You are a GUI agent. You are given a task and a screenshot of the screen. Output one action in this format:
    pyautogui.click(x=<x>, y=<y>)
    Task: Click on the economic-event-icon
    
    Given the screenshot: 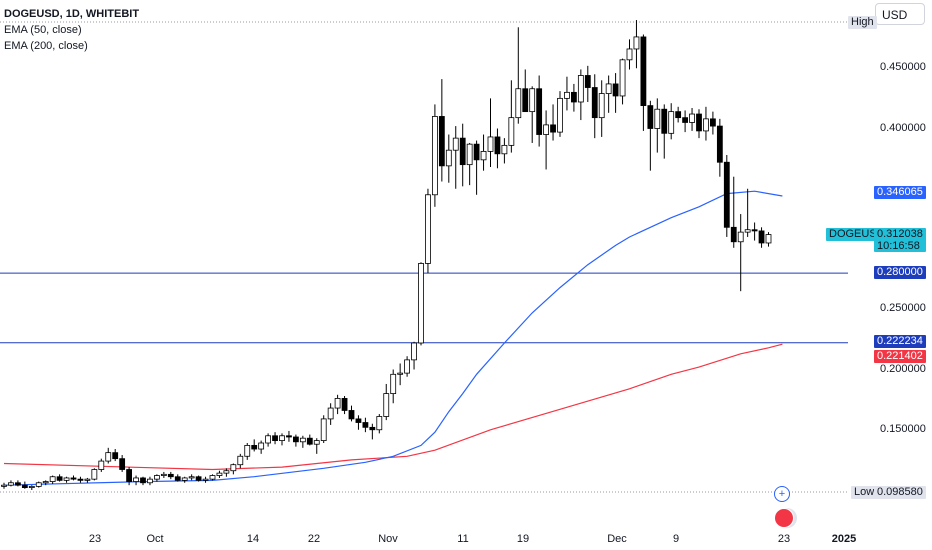 What is the action you would take?
    pyautogui.click(x=784, y=518)
    